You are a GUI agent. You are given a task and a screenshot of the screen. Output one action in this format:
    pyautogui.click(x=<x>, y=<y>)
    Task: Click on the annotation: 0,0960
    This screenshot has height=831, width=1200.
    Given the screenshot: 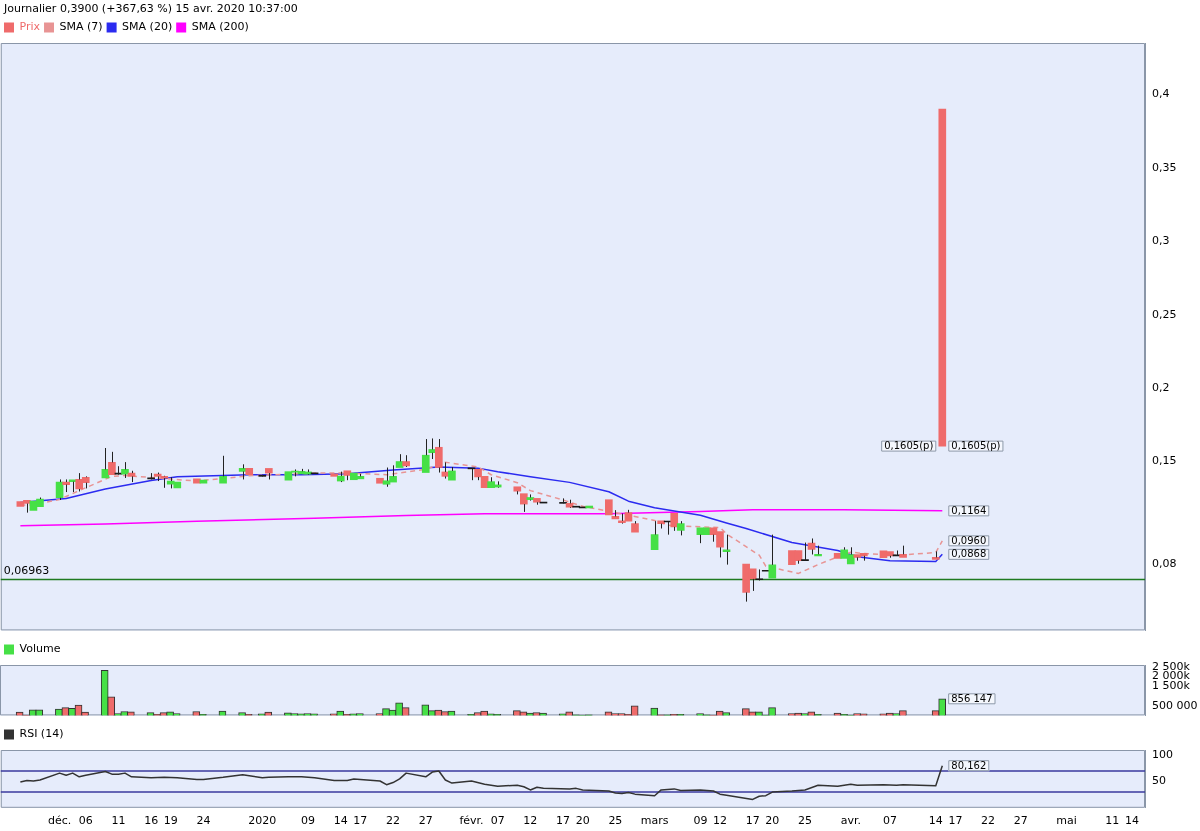 What is the action you would take?
    pyautogui.click(x=969, y=540)
    